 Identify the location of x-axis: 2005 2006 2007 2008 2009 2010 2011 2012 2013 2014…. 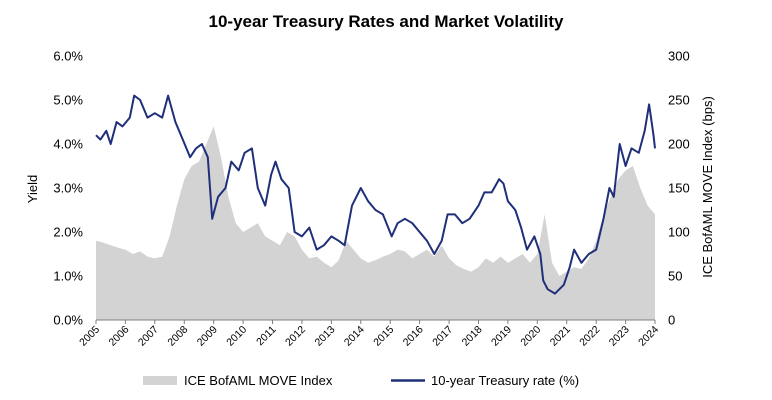
(369, 334).